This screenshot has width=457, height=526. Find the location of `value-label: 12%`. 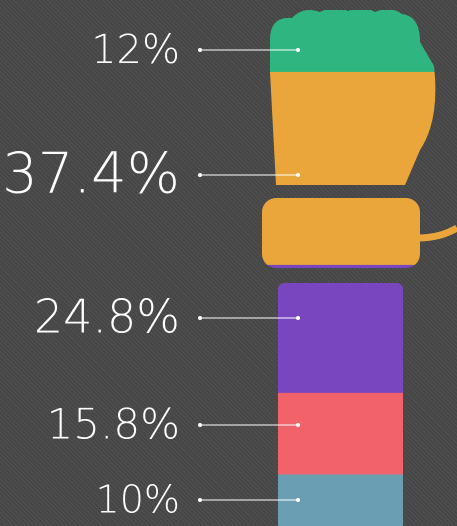

value-label: 12% is located at coordinates (135, 50).